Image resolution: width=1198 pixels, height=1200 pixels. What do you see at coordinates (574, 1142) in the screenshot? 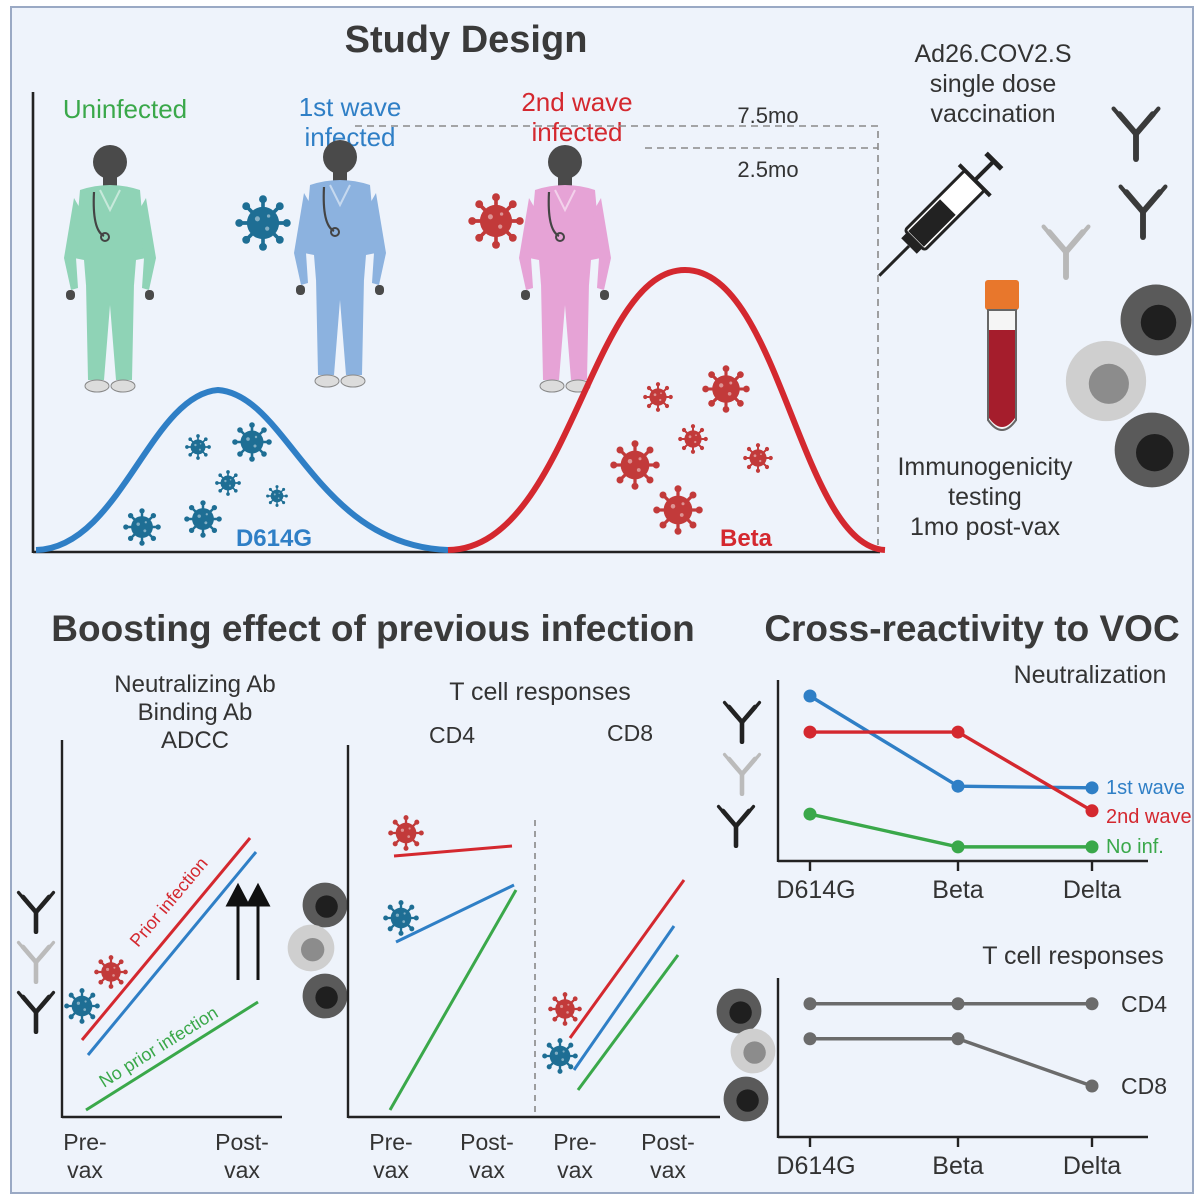
I see `cd8-pre-vax-label-line1: Pre-` at bounding box center [574, 1142].